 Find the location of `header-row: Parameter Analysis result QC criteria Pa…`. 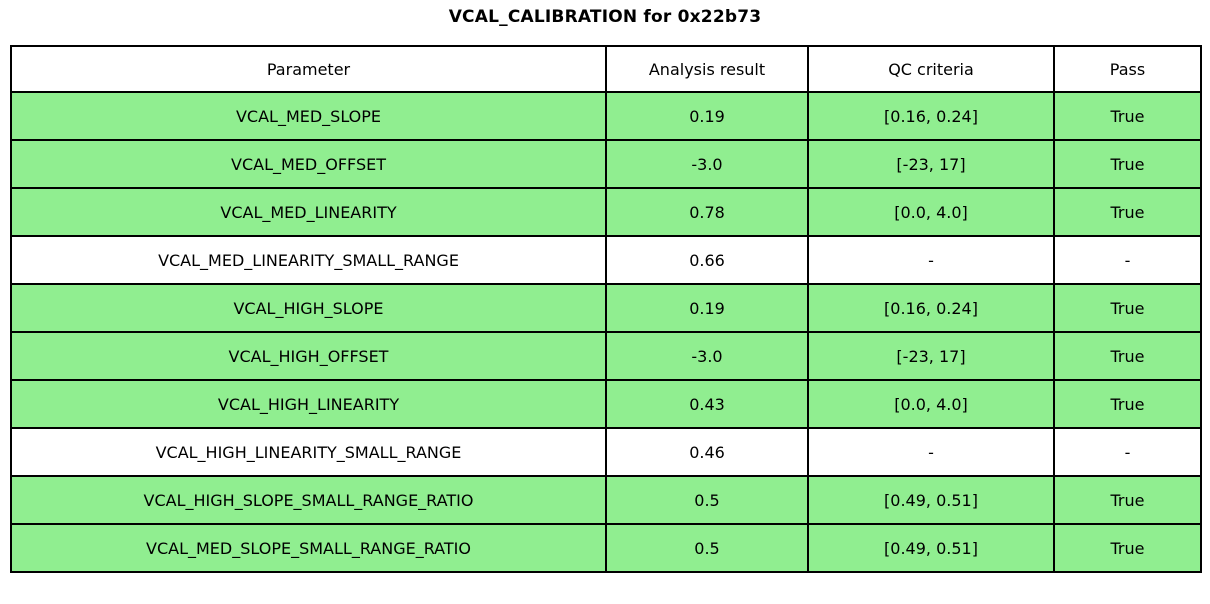

header-row: Parameter Analysis result QC criteria Pa… is located at coordinates (606, 69).